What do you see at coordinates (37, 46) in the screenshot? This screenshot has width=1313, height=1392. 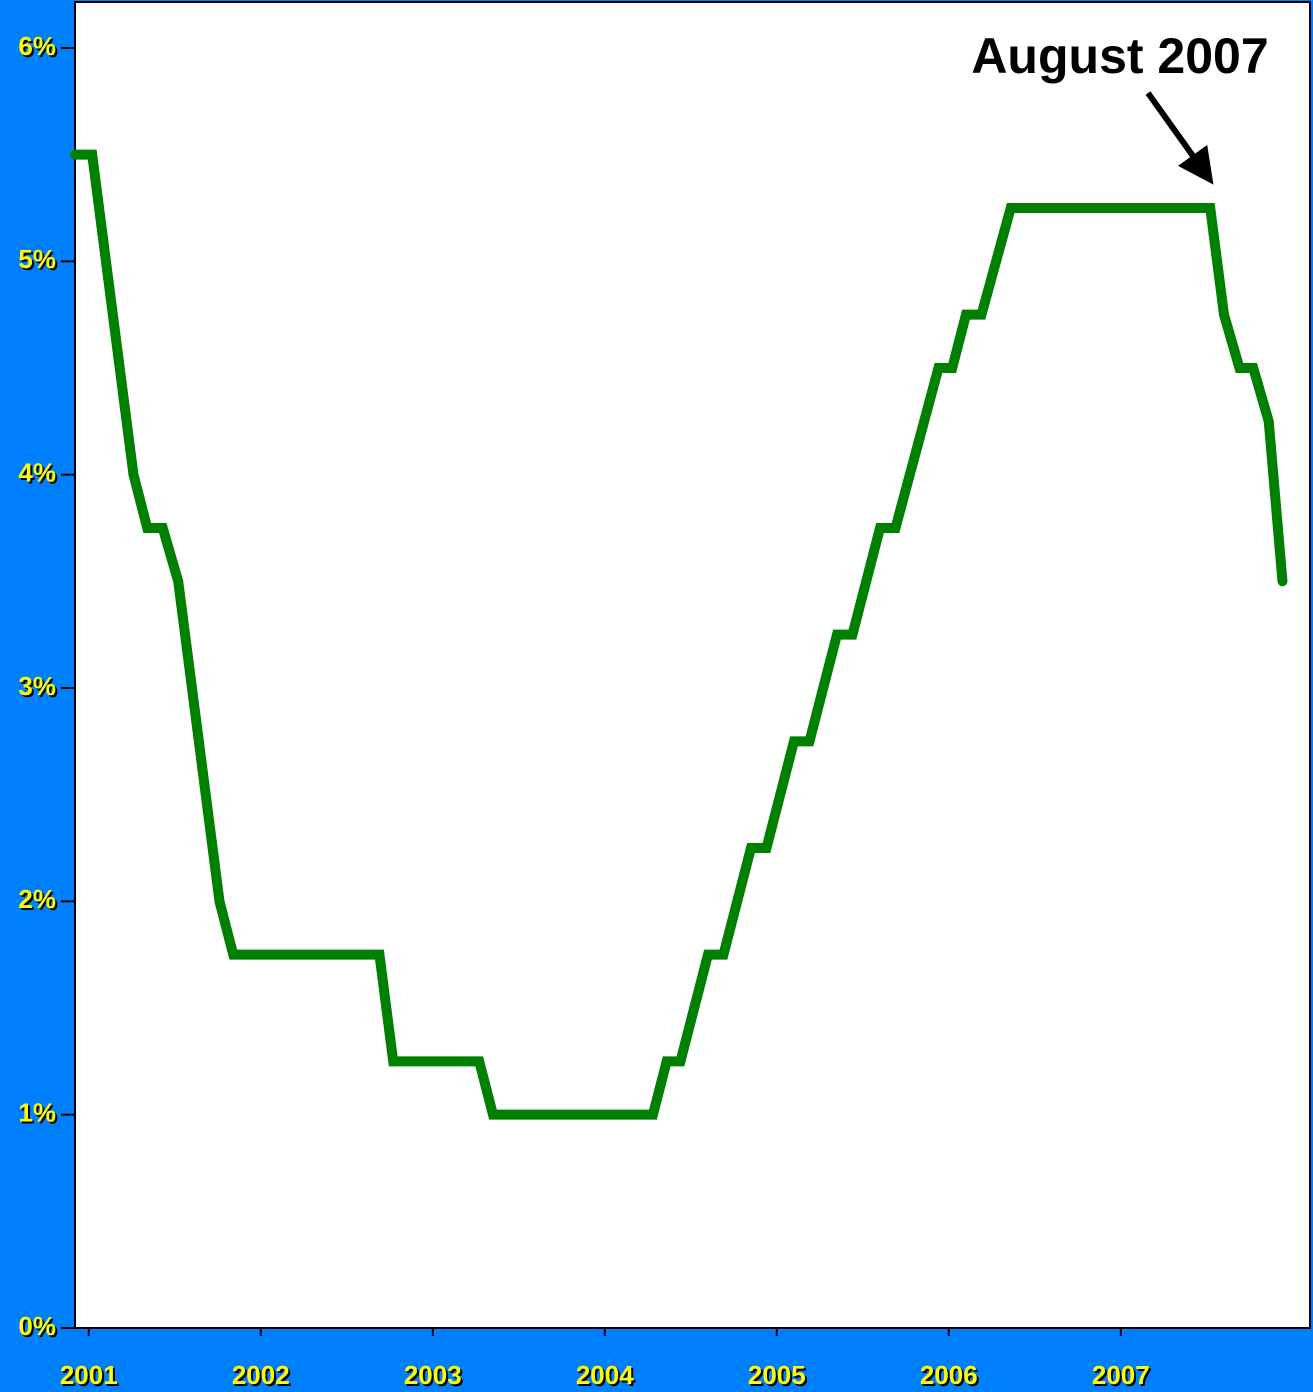 I see `y-tick-label: 6%` at bounding box center [37, 46].